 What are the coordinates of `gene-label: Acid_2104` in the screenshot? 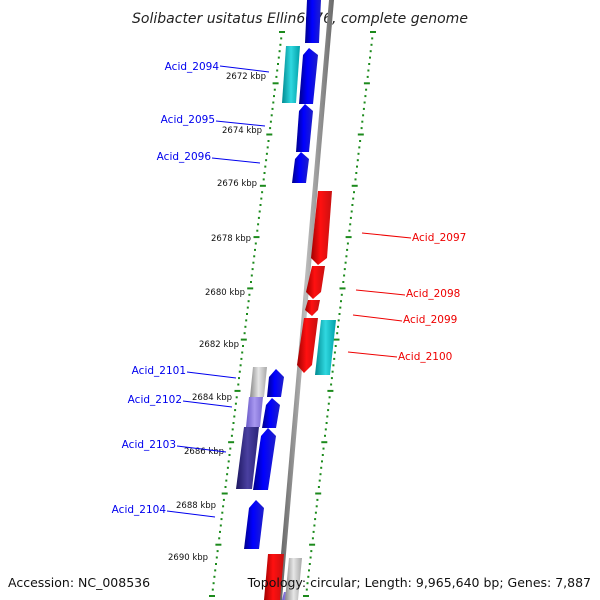 It's located at (139, 510).